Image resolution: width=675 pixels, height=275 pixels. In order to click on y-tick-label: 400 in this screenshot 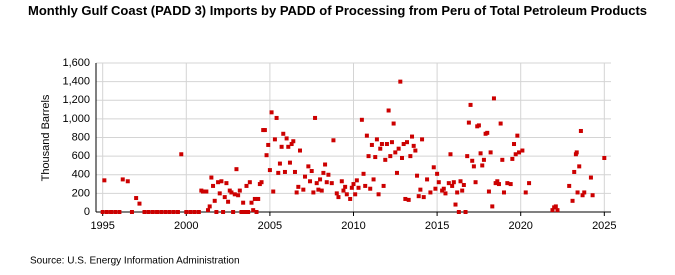, I will do `click(81, 175)`.